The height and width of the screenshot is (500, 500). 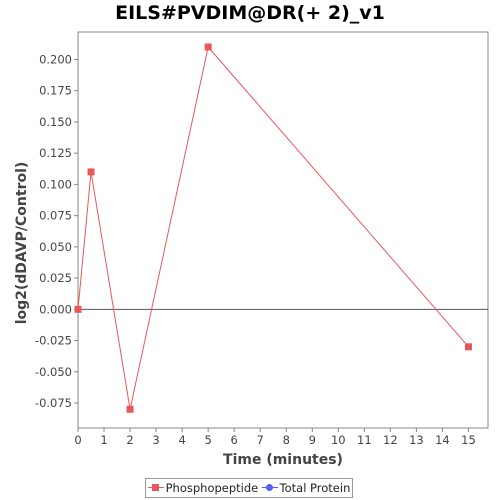 I want to click on x-tick-label: 14, so click(x=442, y=440).